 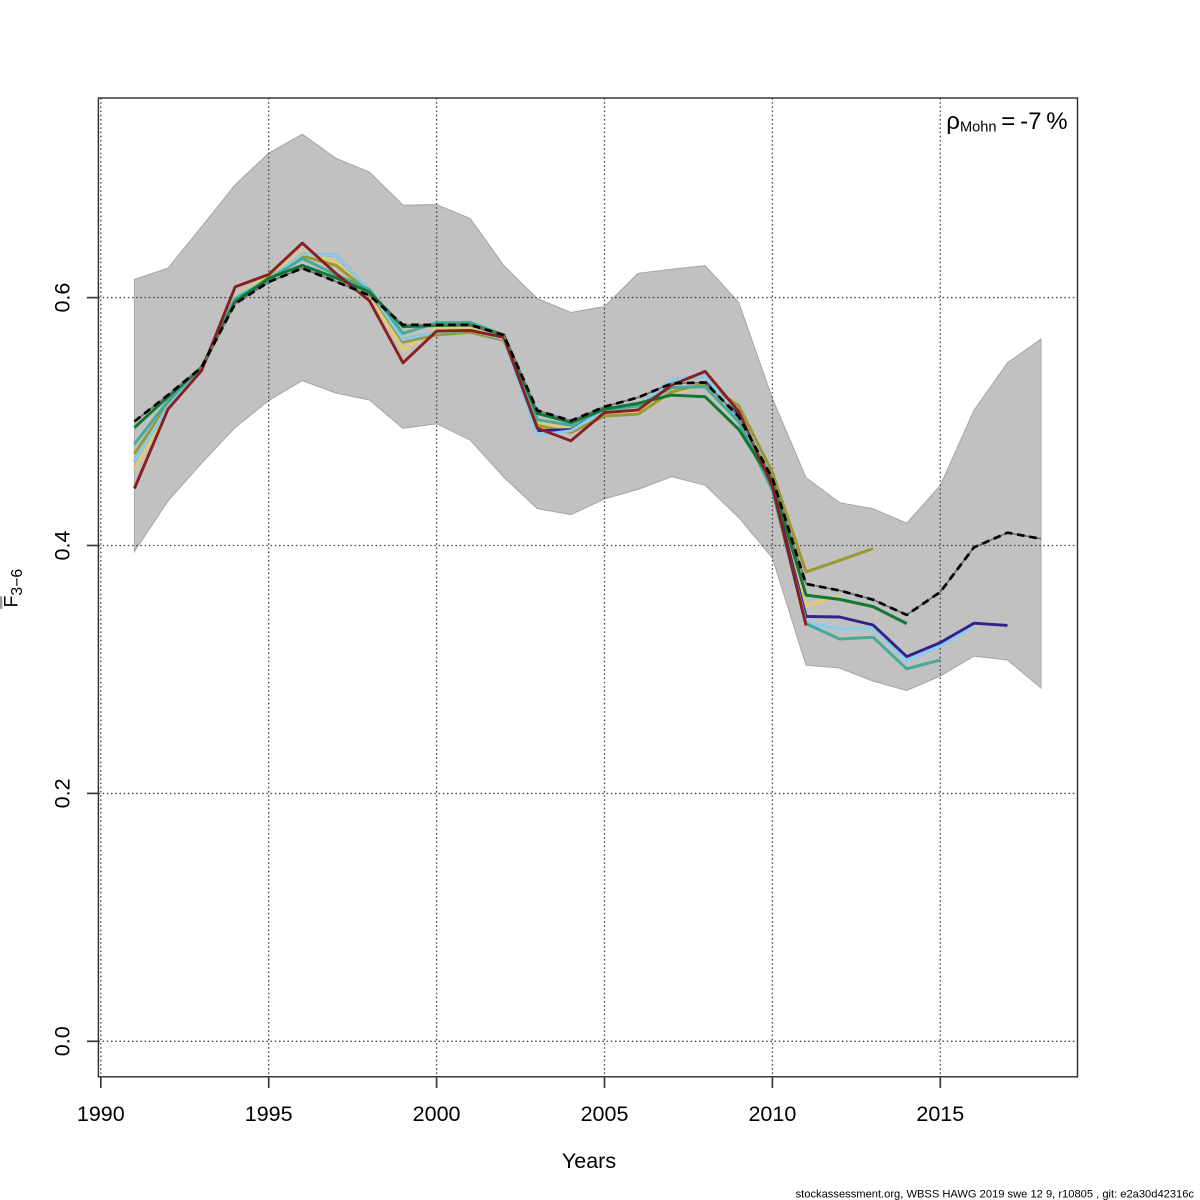 I want to click on svg-text: 0.0, so click(x=63, y=1041).